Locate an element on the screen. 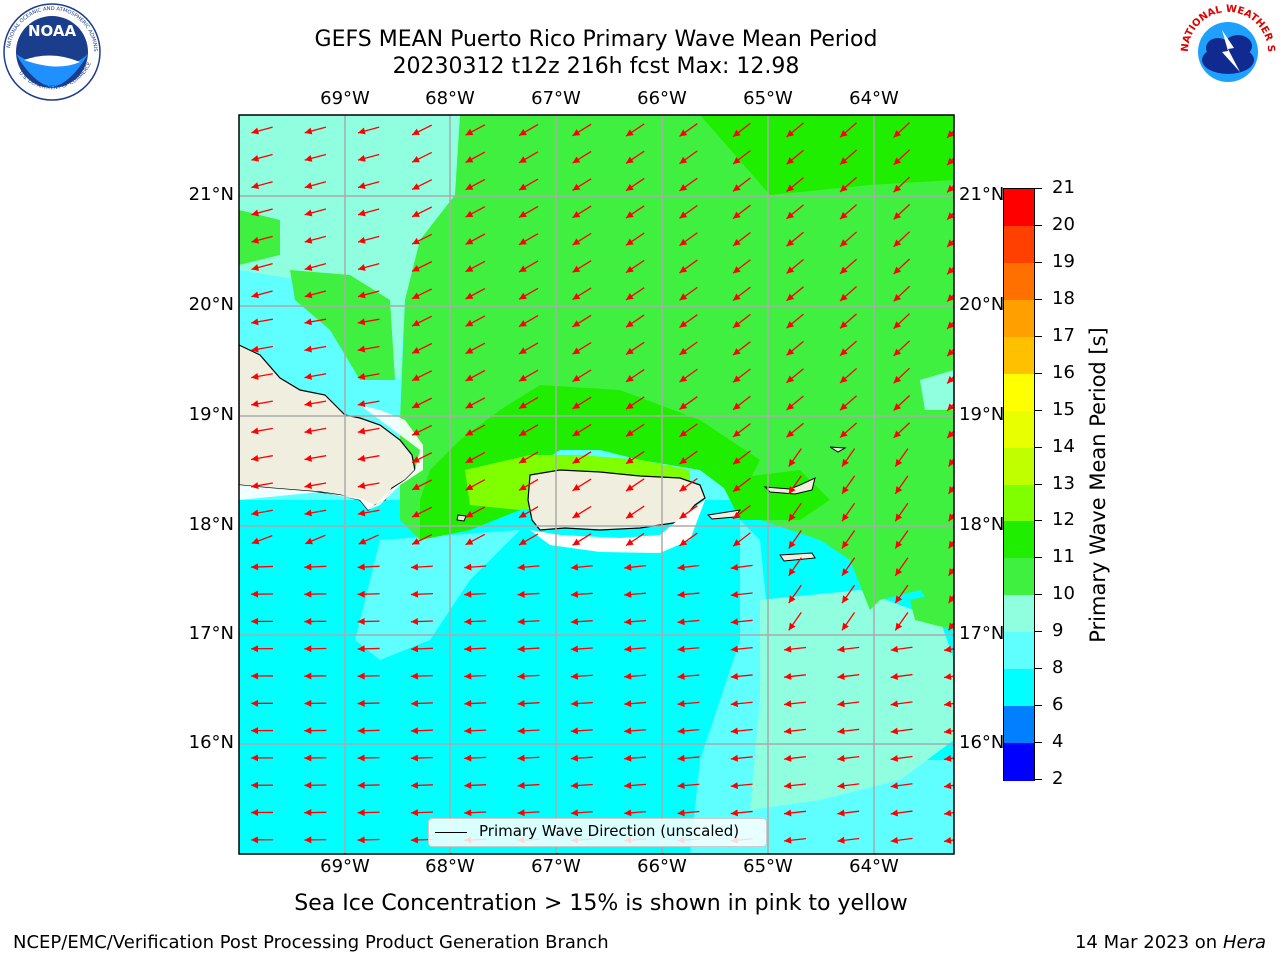 Image resolution: width=1280 pixels, height=960 pixels. footer-host: Hera is located at coordinates (1244, 942).